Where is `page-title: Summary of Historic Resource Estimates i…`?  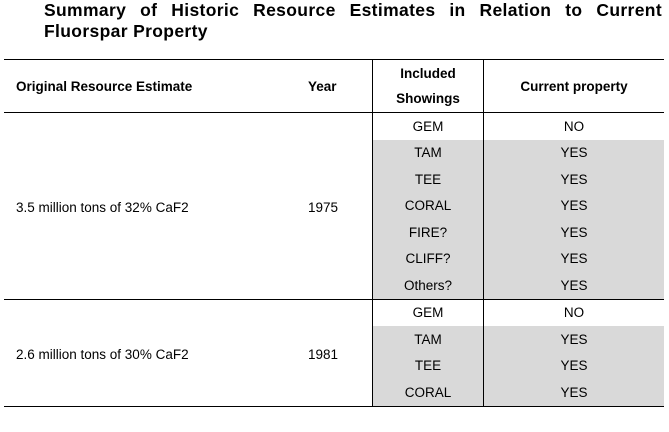
page-title: Summary of Historic Resource Estimates i… is located at coordinates (356, 21).